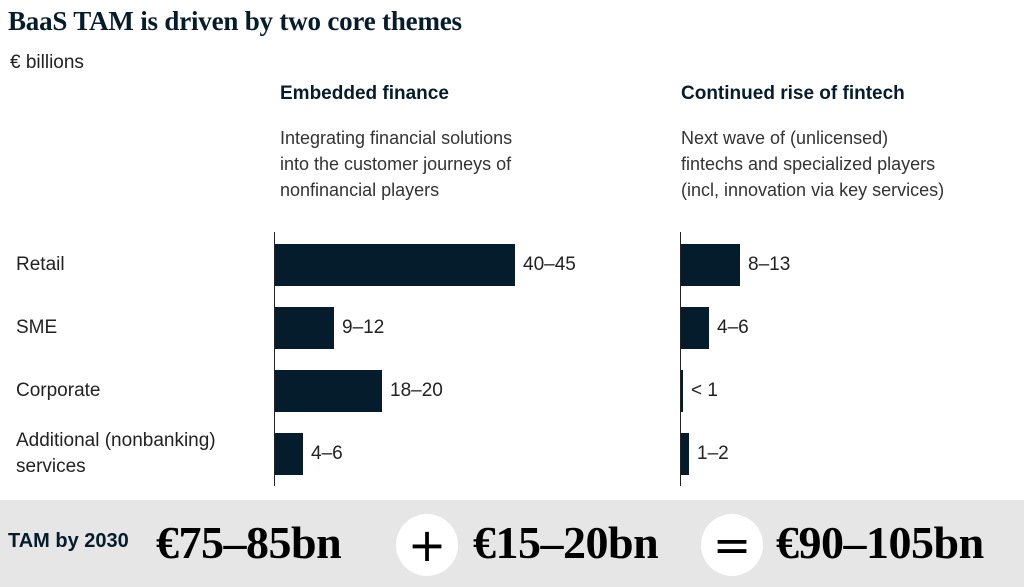 Image resolution: width=1024 pixels, height=587 pixels. What do you see at coordinates (733, 327) in the screenshot?
I see `data-label-fintech-sme: 4–6` at bounding box center [733, 327].